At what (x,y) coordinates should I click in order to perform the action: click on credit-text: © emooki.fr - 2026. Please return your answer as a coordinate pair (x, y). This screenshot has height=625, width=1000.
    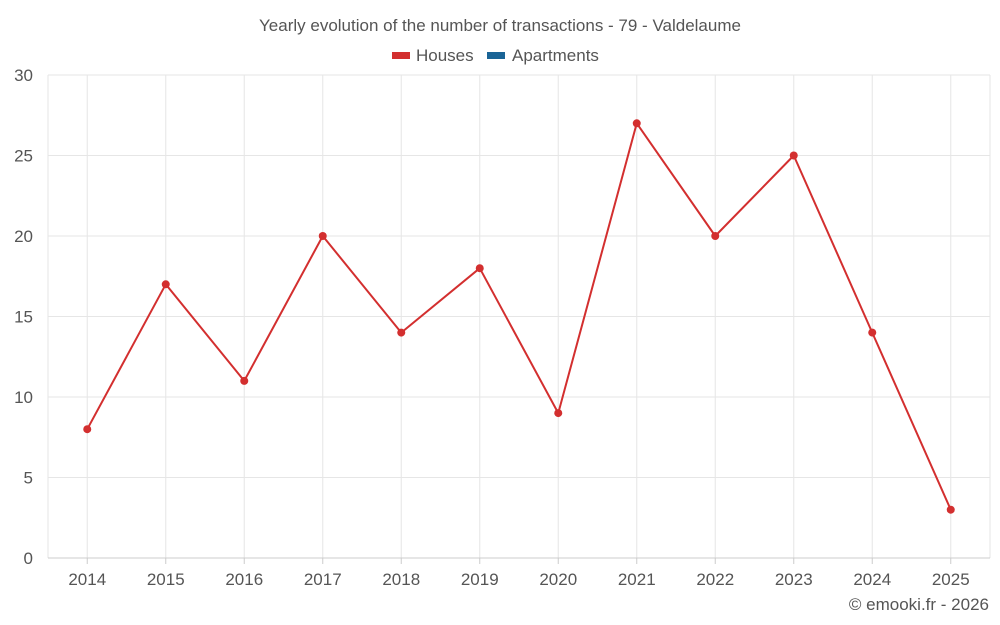
    Looking at the image, I should click on (919, 604).